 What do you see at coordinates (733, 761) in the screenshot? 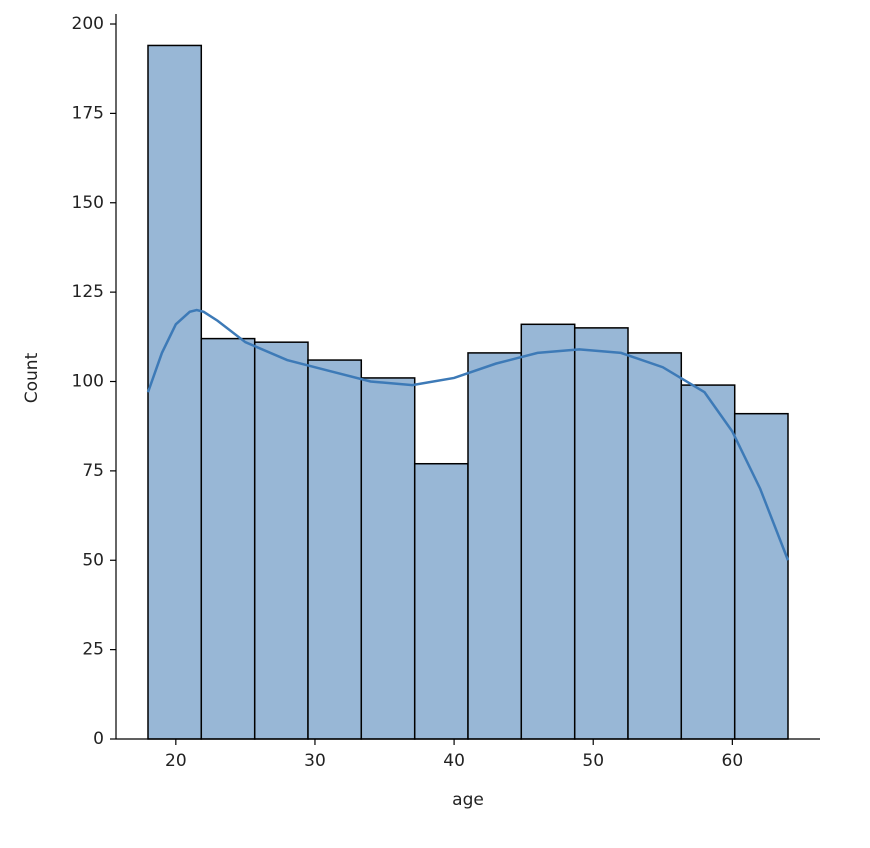
I see `x-tick-label: 60` at bounding box center [733, 761].